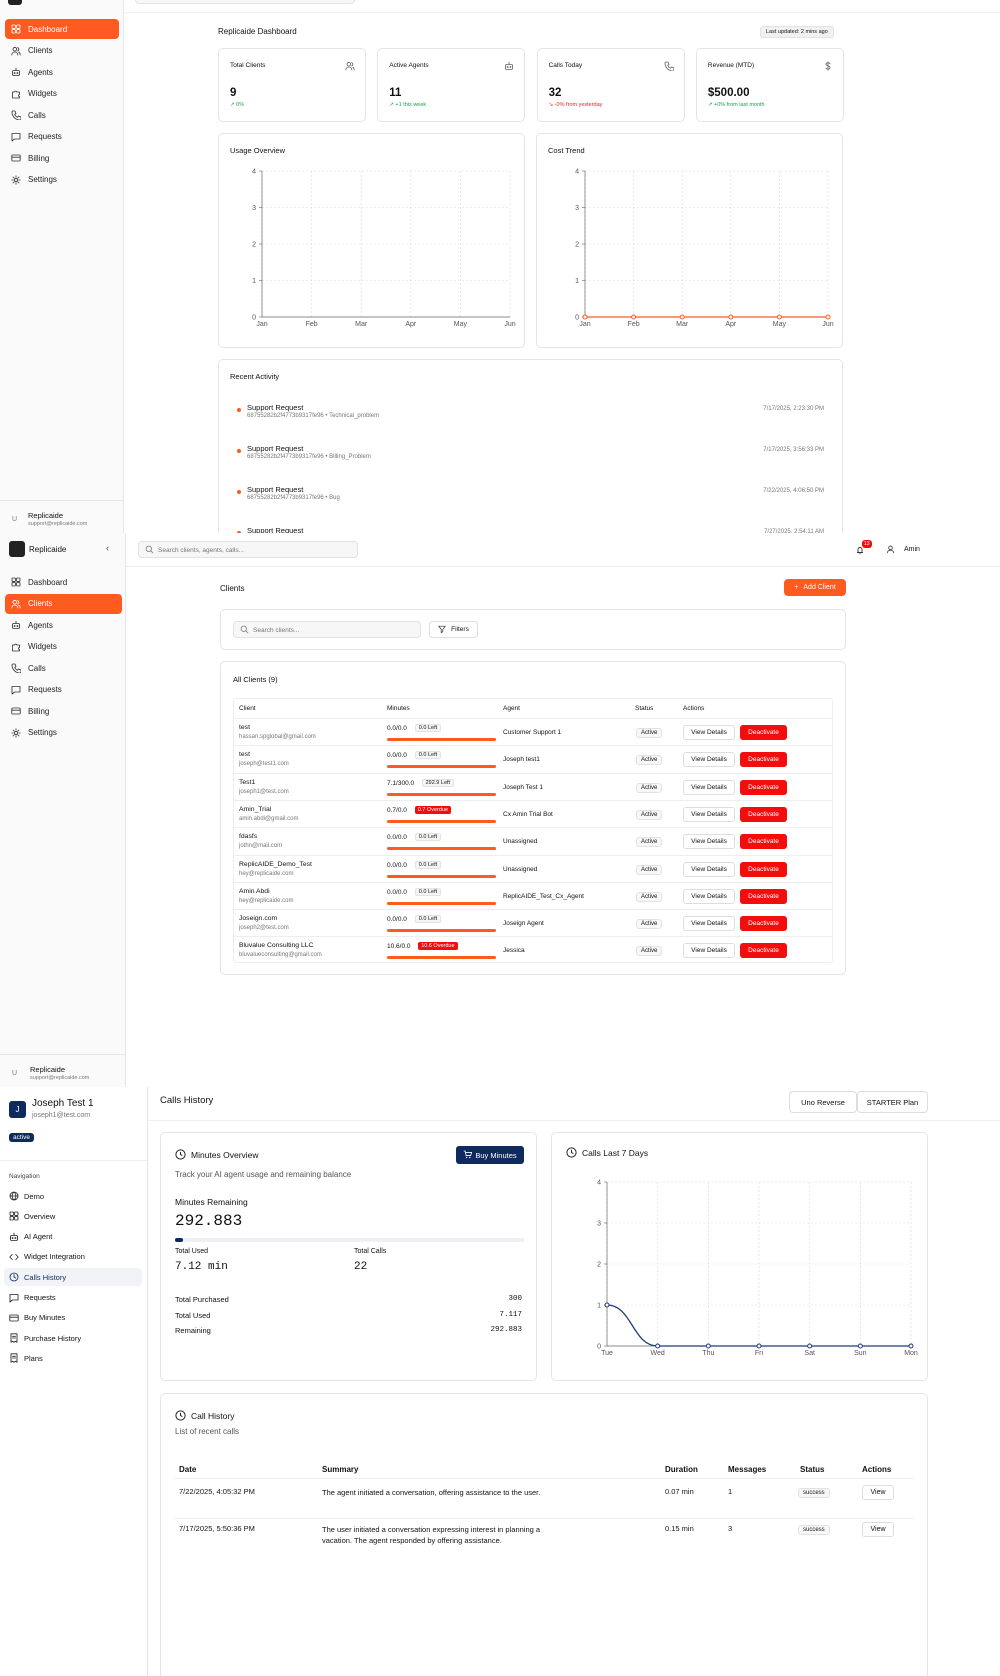  What do you see at coordinates (759, 1346) in the screenshot?
I see `calls7-chart-point` at bounding box center [759, 1346].